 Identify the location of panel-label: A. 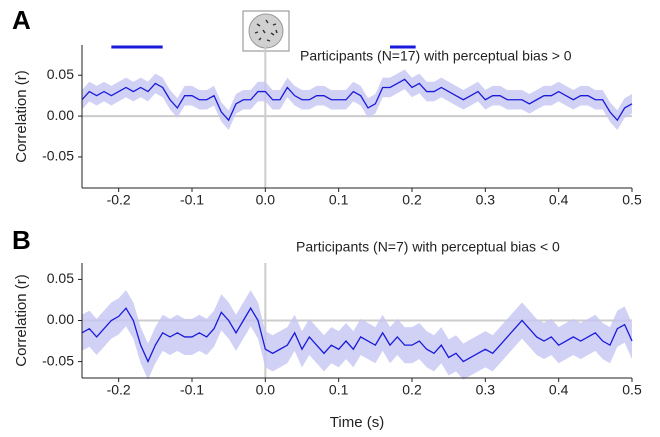
(21, 20).